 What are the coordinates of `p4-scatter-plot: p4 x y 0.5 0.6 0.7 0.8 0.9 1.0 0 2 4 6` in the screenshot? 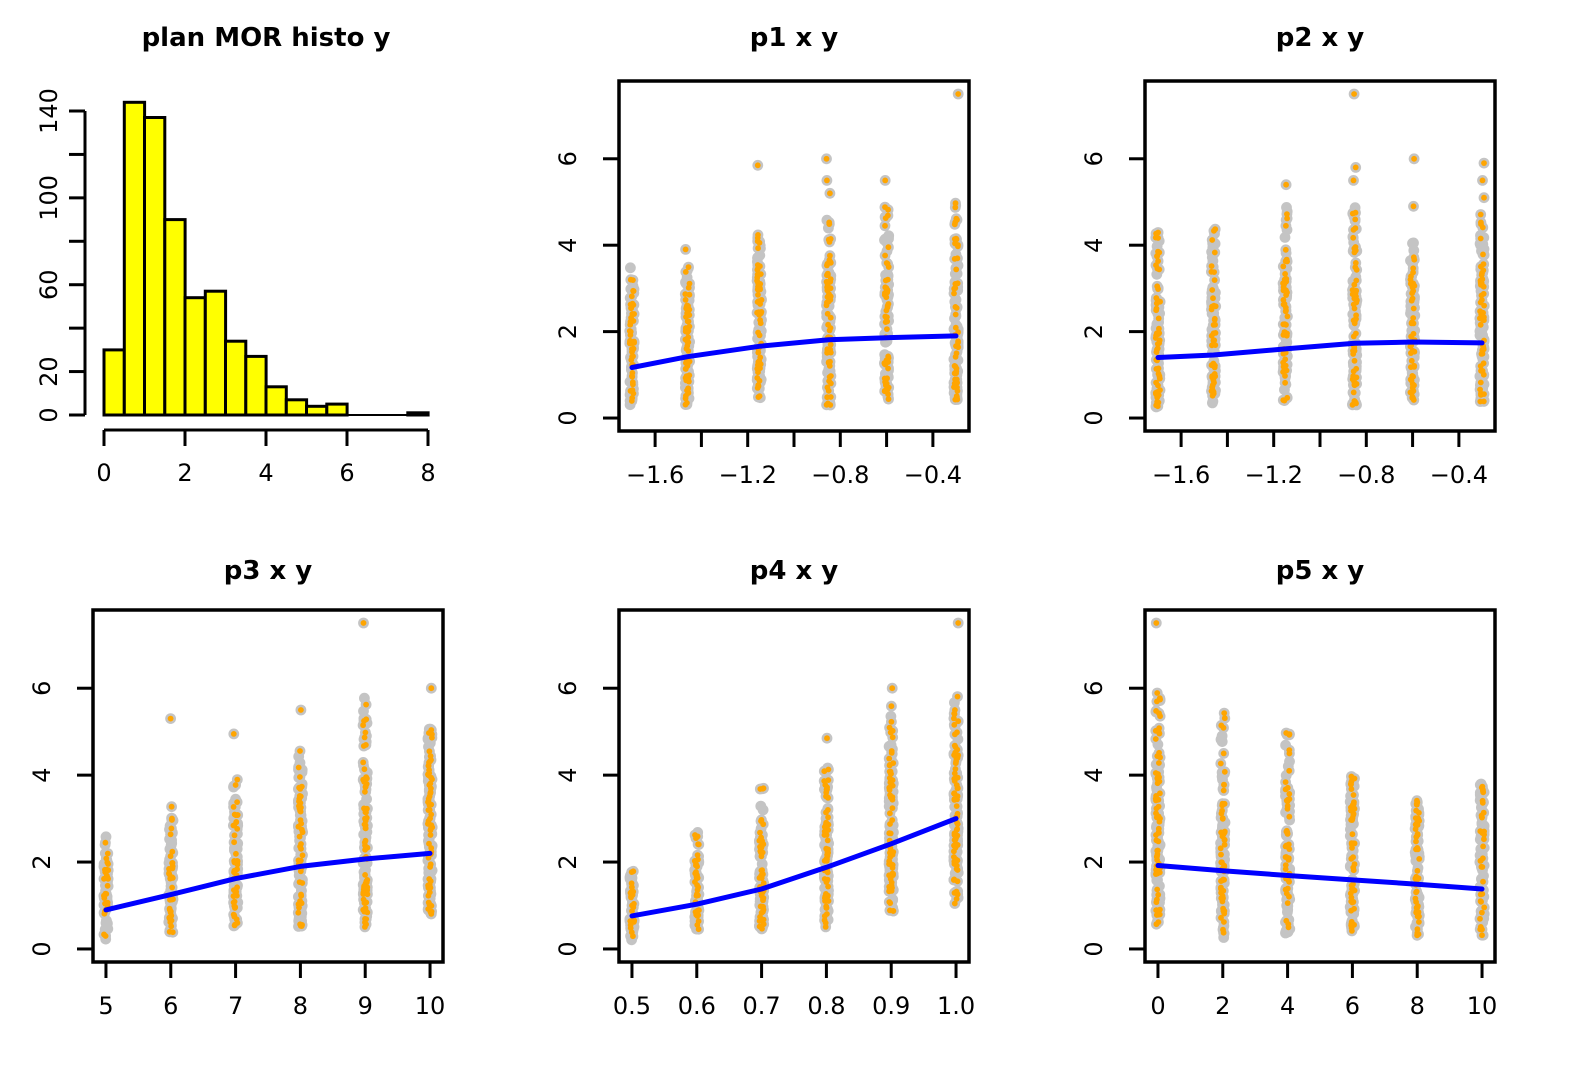 It's located at (764, 788).